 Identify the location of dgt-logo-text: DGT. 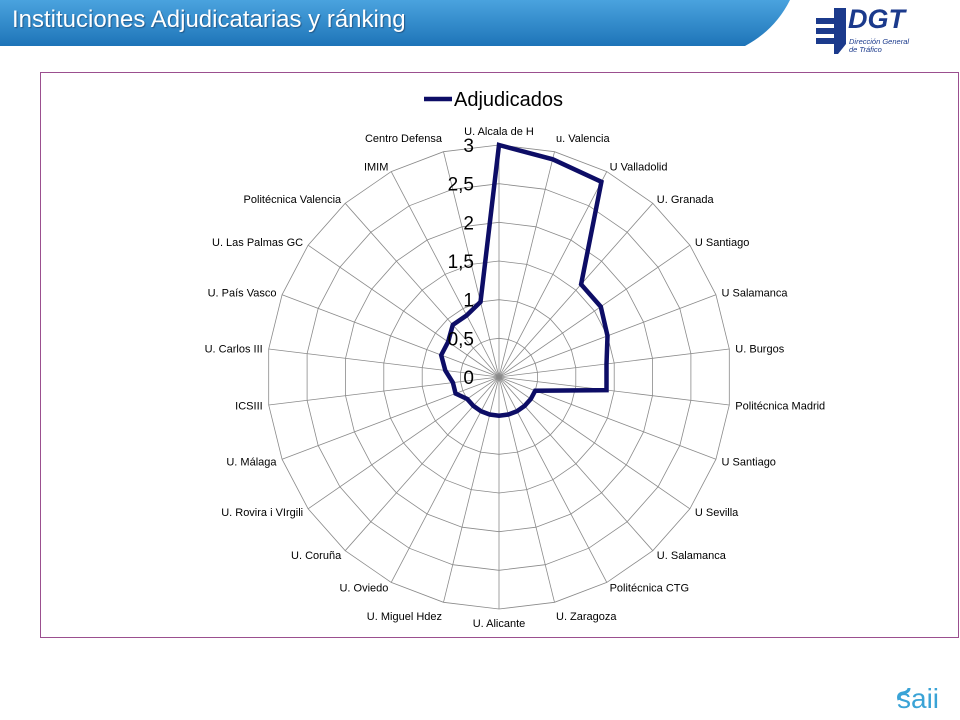
(876, 19).